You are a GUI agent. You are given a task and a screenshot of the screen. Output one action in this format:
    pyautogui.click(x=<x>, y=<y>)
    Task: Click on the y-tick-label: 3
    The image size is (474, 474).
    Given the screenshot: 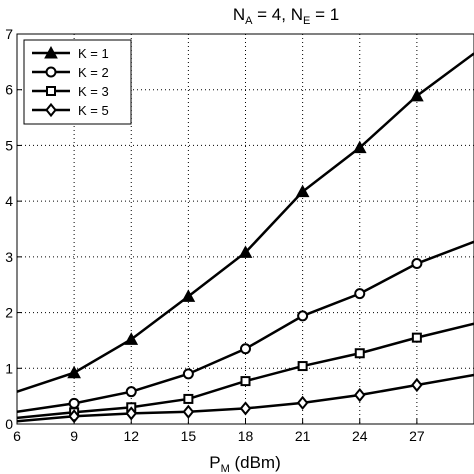 What is the action you would take?
    pyautogui.click(x=9, y=257)
    